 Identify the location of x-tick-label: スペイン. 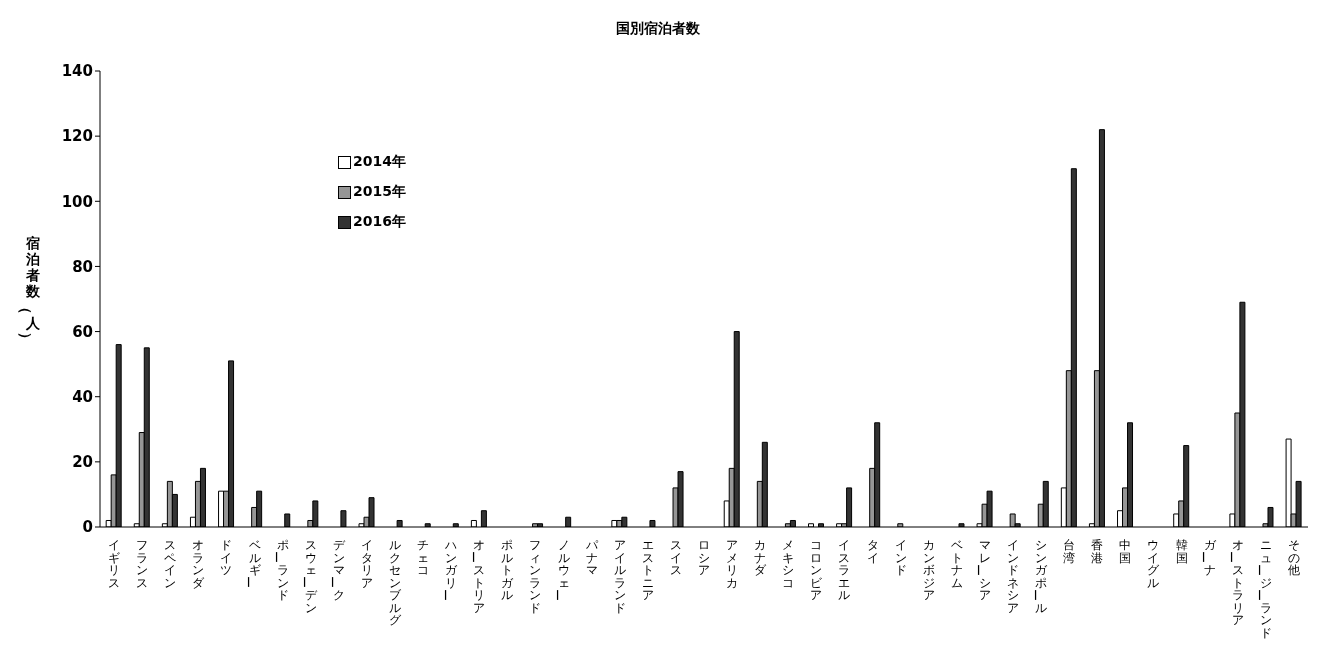
(170, 564).